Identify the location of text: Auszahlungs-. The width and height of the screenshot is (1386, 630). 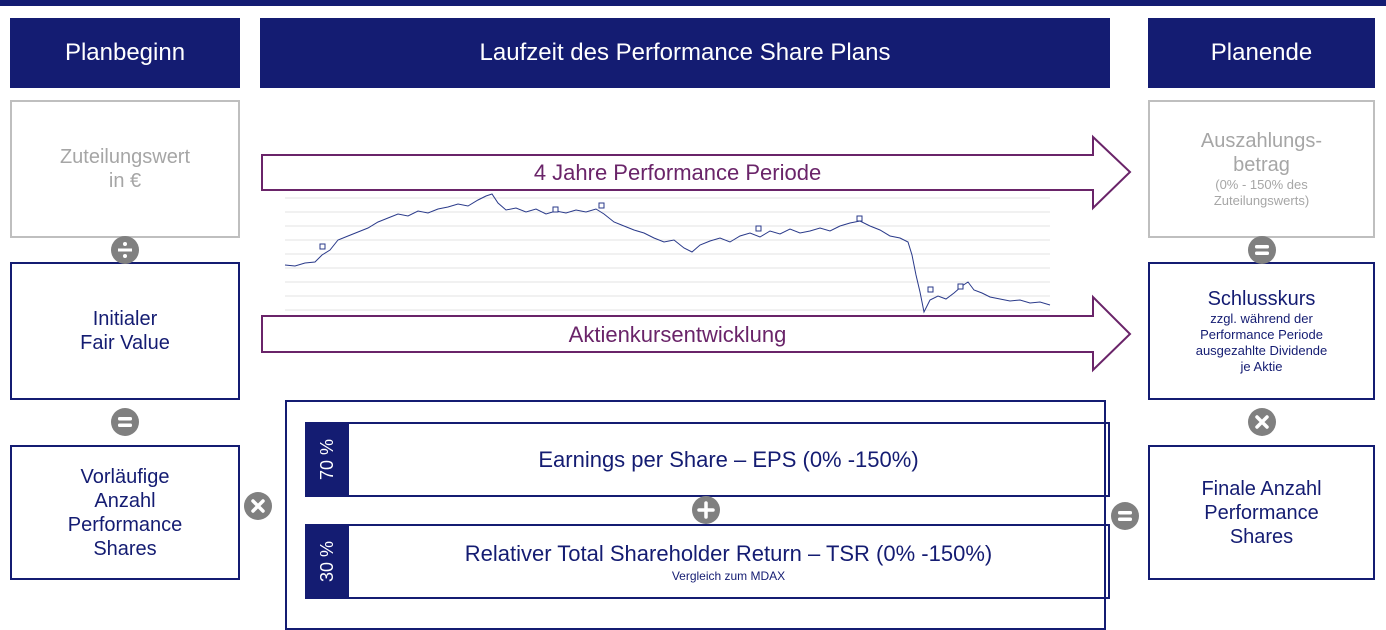
(1261, 141).